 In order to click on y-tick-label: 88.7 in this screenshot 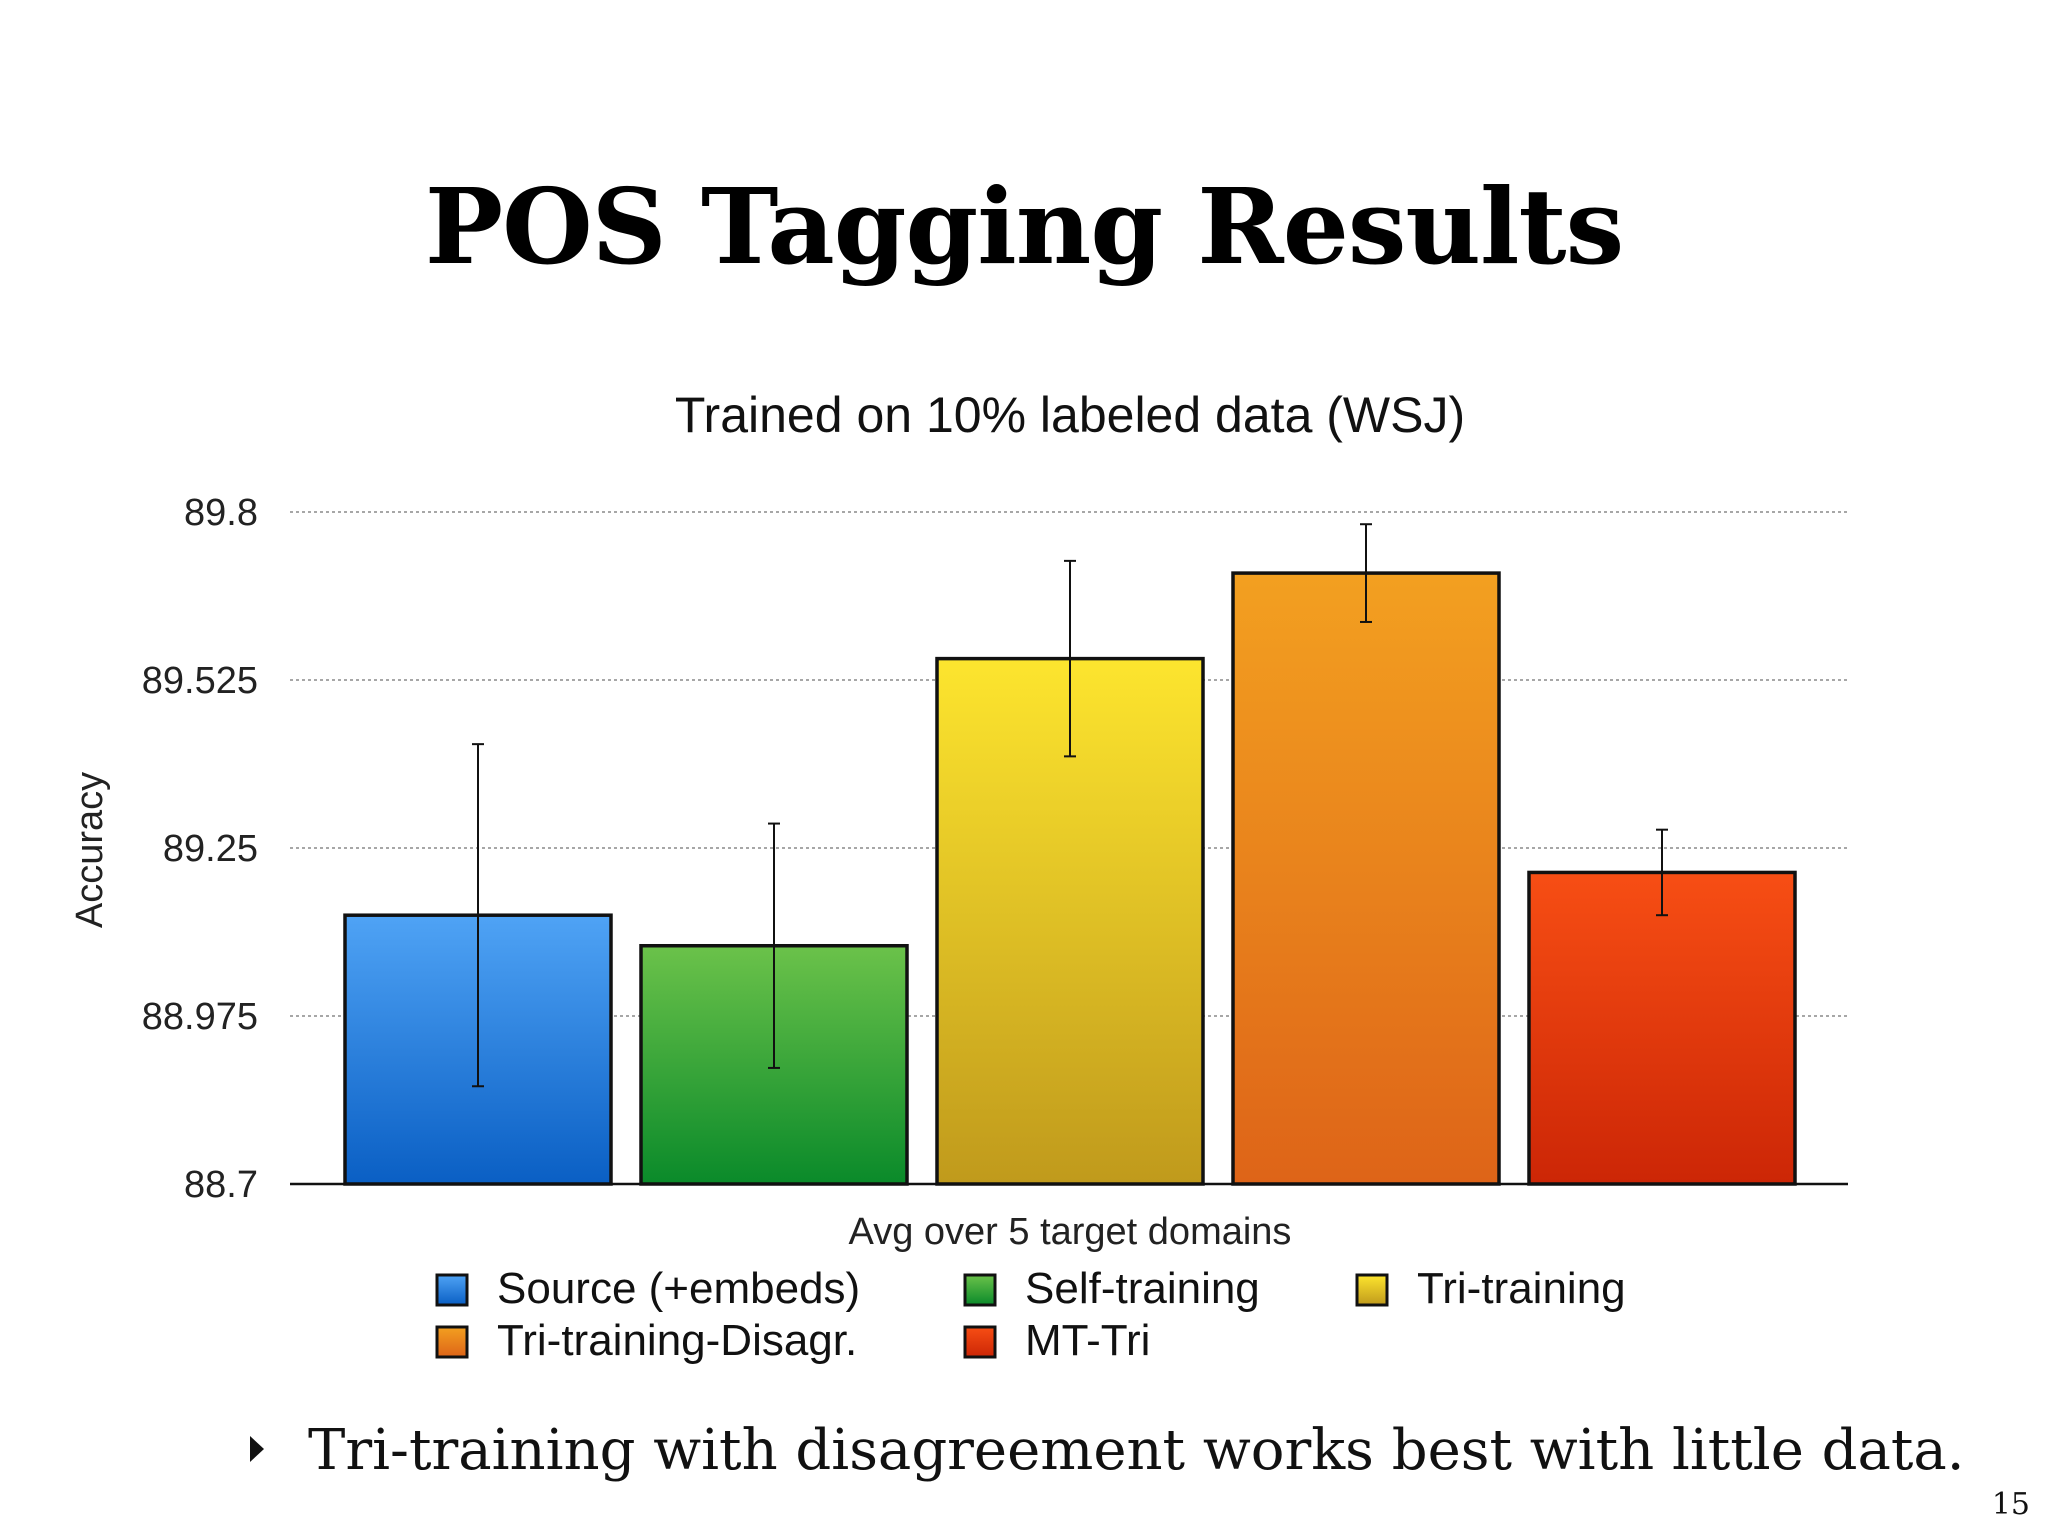, I will do `click(221, 1185)`.